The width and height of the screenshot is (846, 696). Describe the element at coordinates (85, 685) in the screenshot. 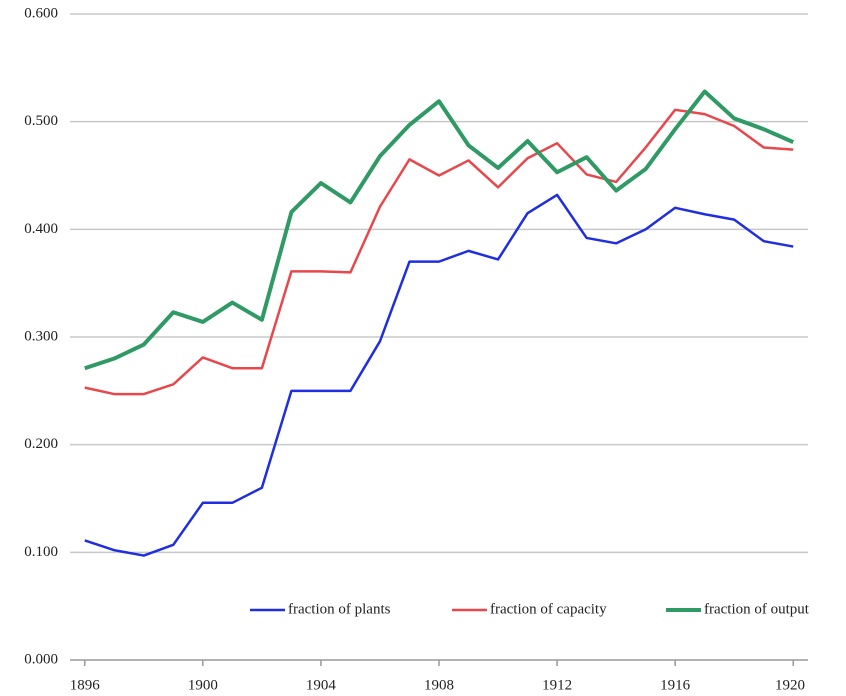

I see `x-tick-label: 1896` at that location.